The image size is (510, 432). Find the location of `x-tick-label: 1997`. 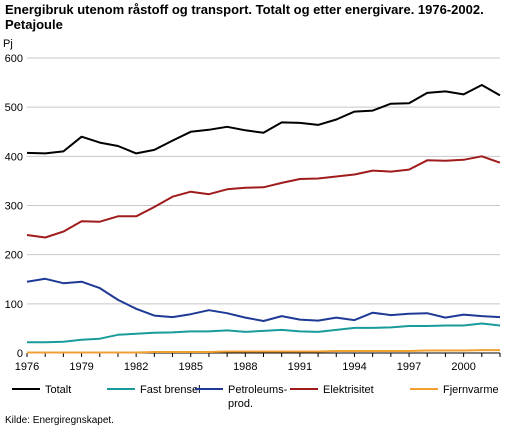

x-tick-label: 1997 is located at coordinates (409, 367).